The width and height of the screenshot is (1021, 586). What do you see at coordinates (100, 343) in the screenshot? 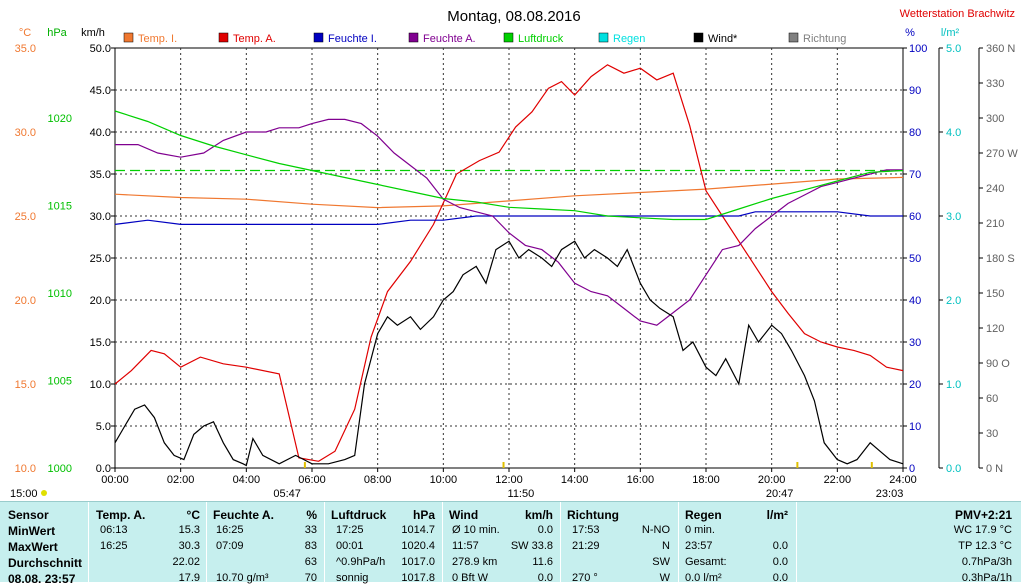
I see `wind-tick-label: 15.0` at bounding box center [100, 343].